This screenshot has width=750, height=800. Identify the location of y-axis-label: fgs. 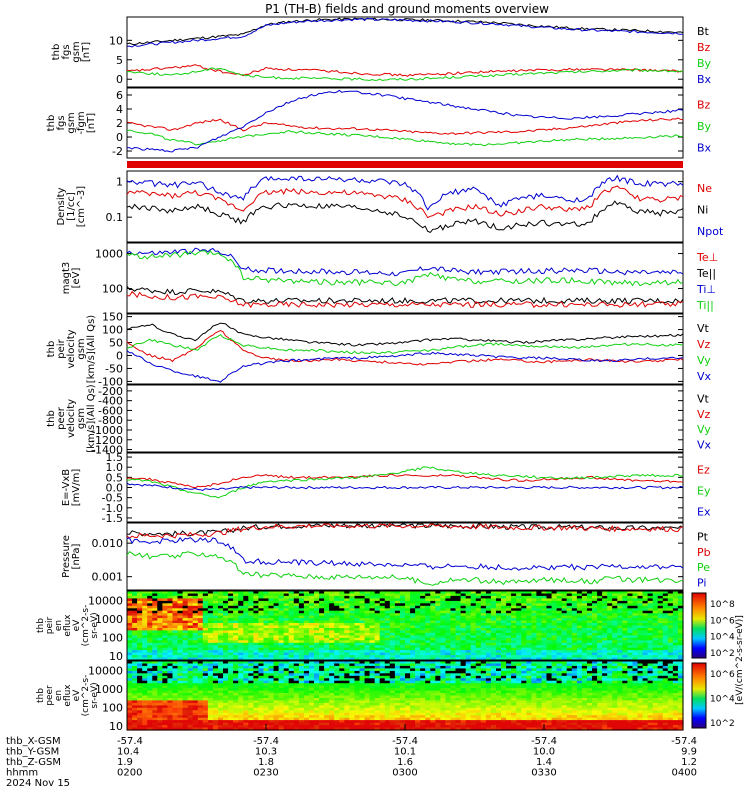
(66, 51).